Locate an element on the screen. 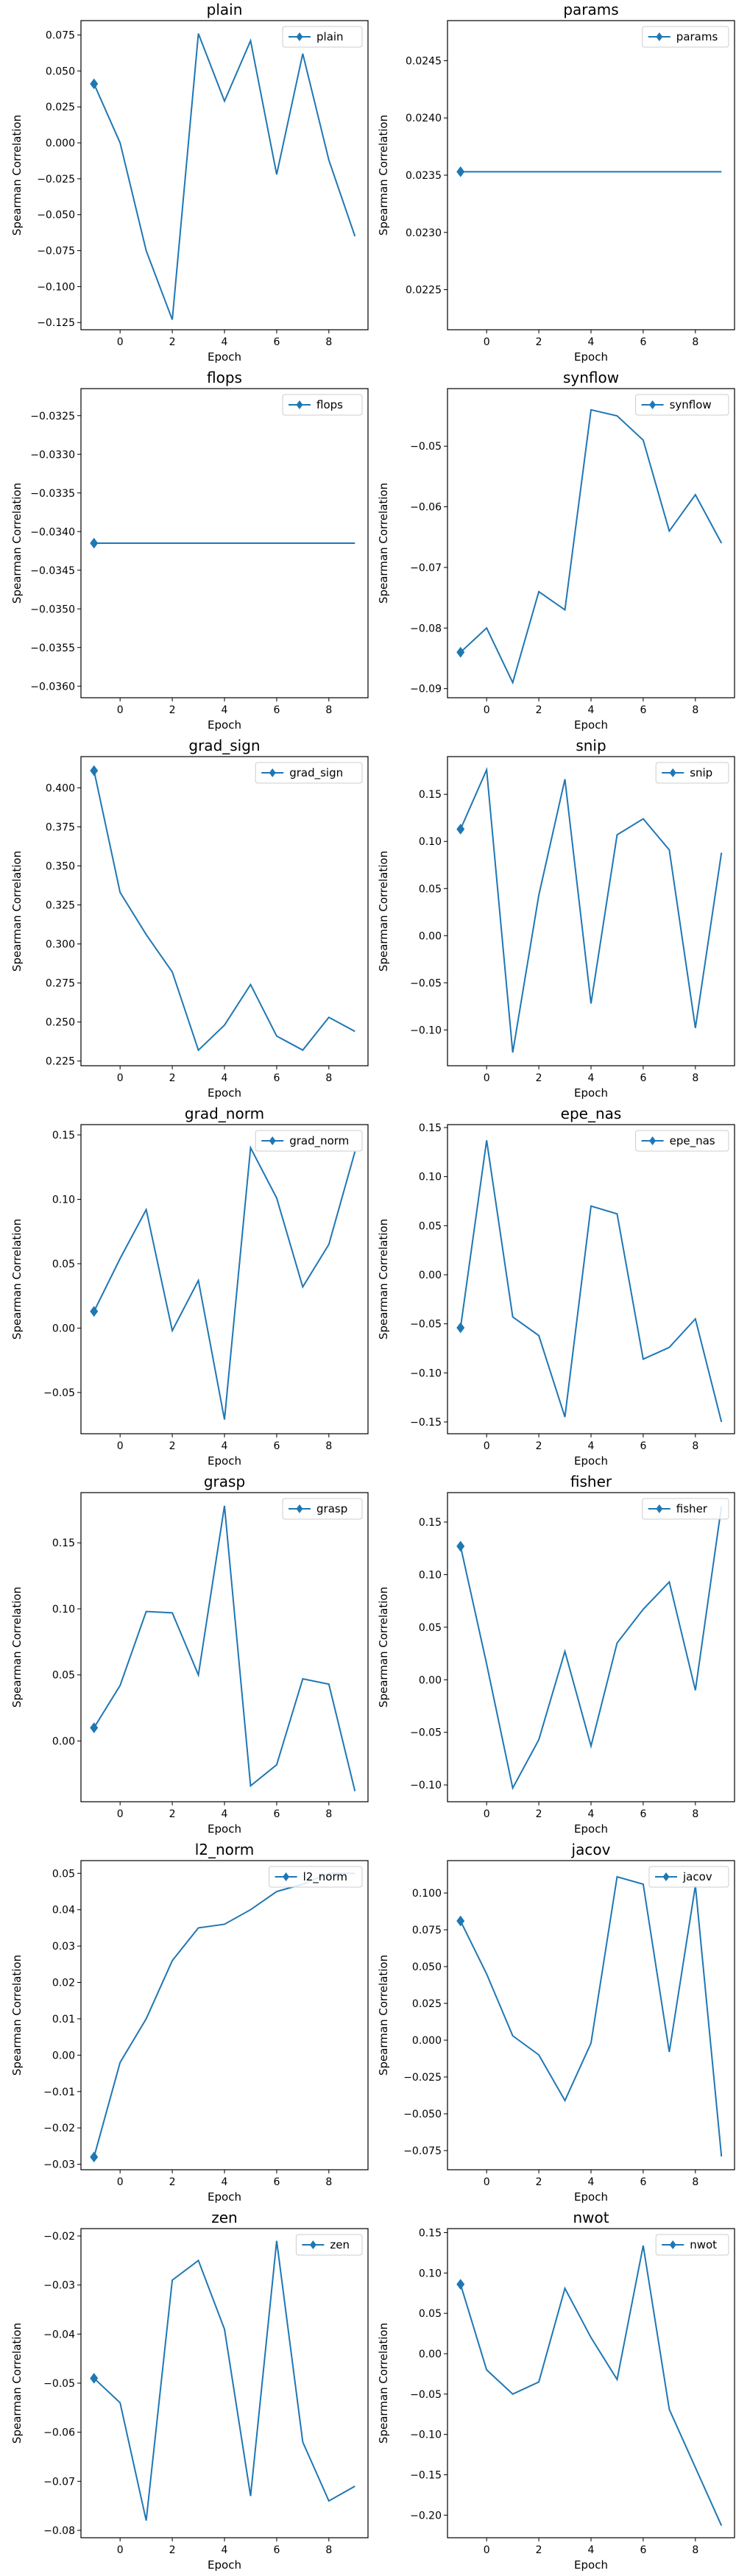  y-tick-label: −0.0325 is located at coordinates (52, 416).